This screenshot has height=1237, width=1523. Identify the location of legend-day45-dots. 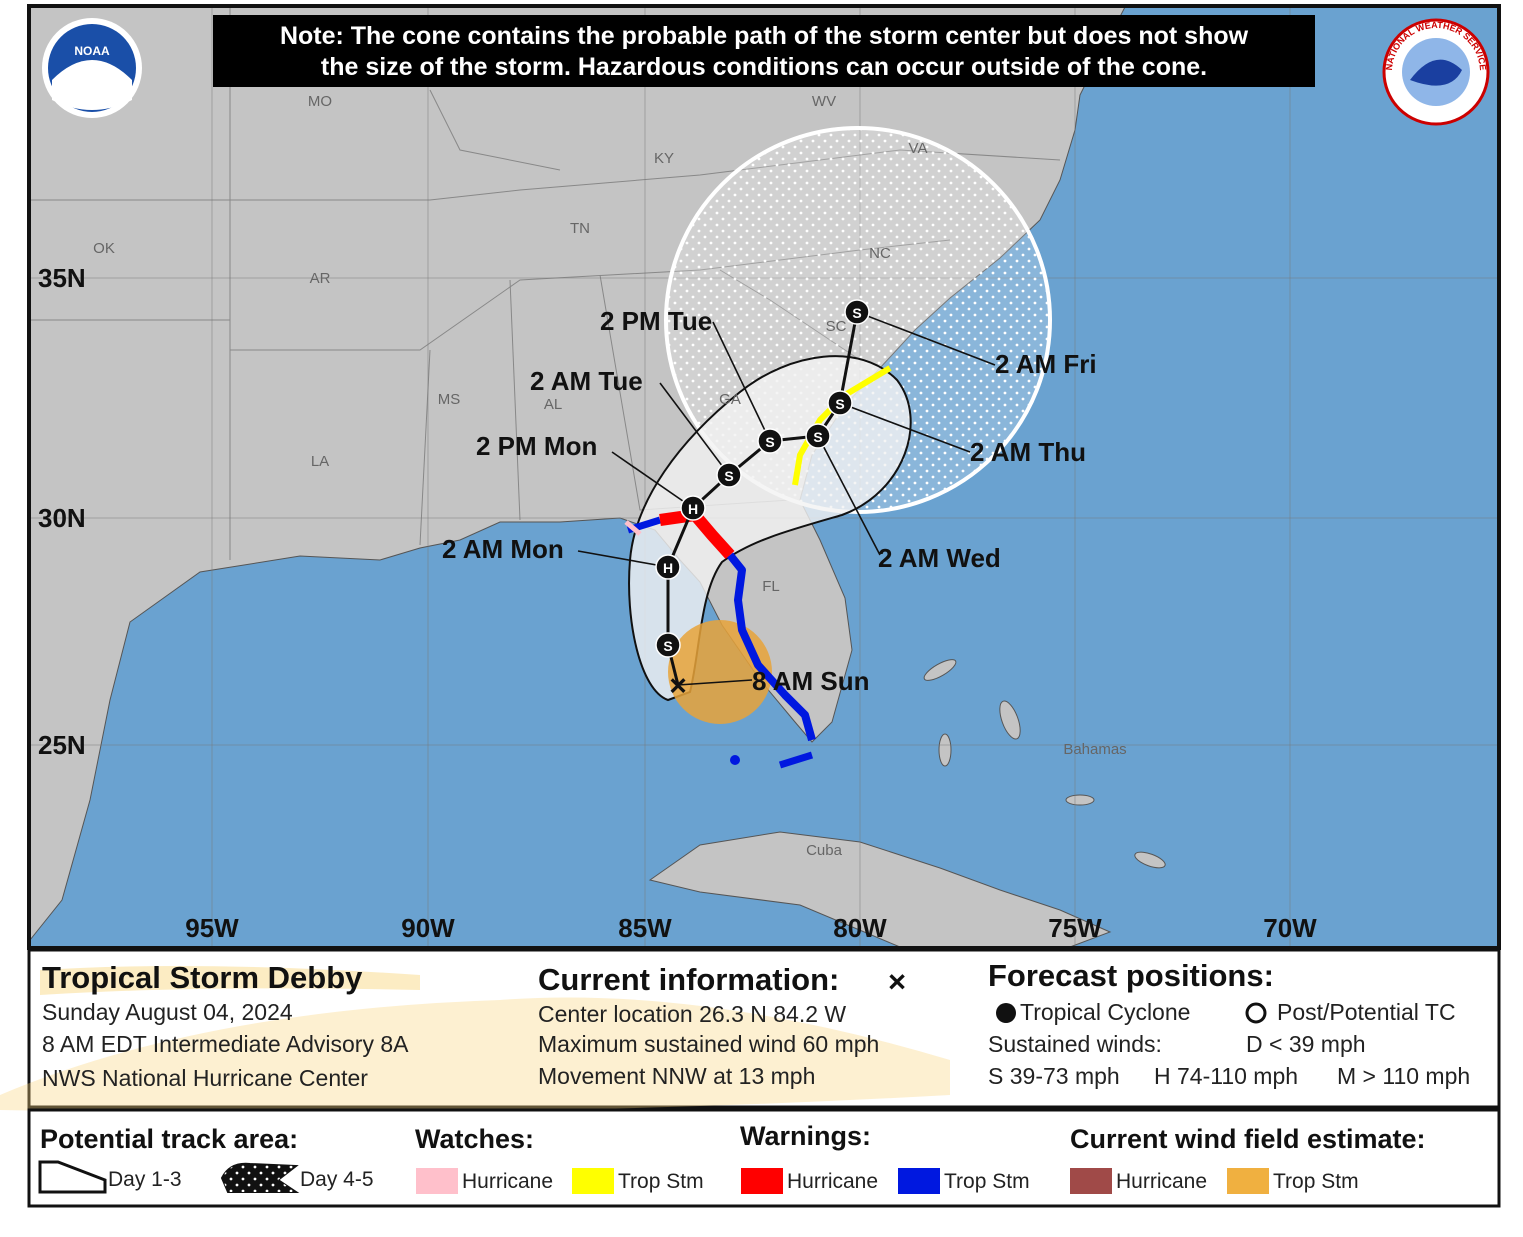
(259, 1177).